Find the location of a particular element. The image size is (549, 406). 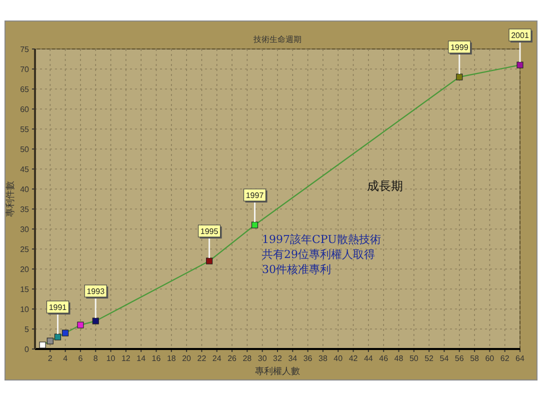

y-tick-label: 65 is located at coordinates (25, 89).